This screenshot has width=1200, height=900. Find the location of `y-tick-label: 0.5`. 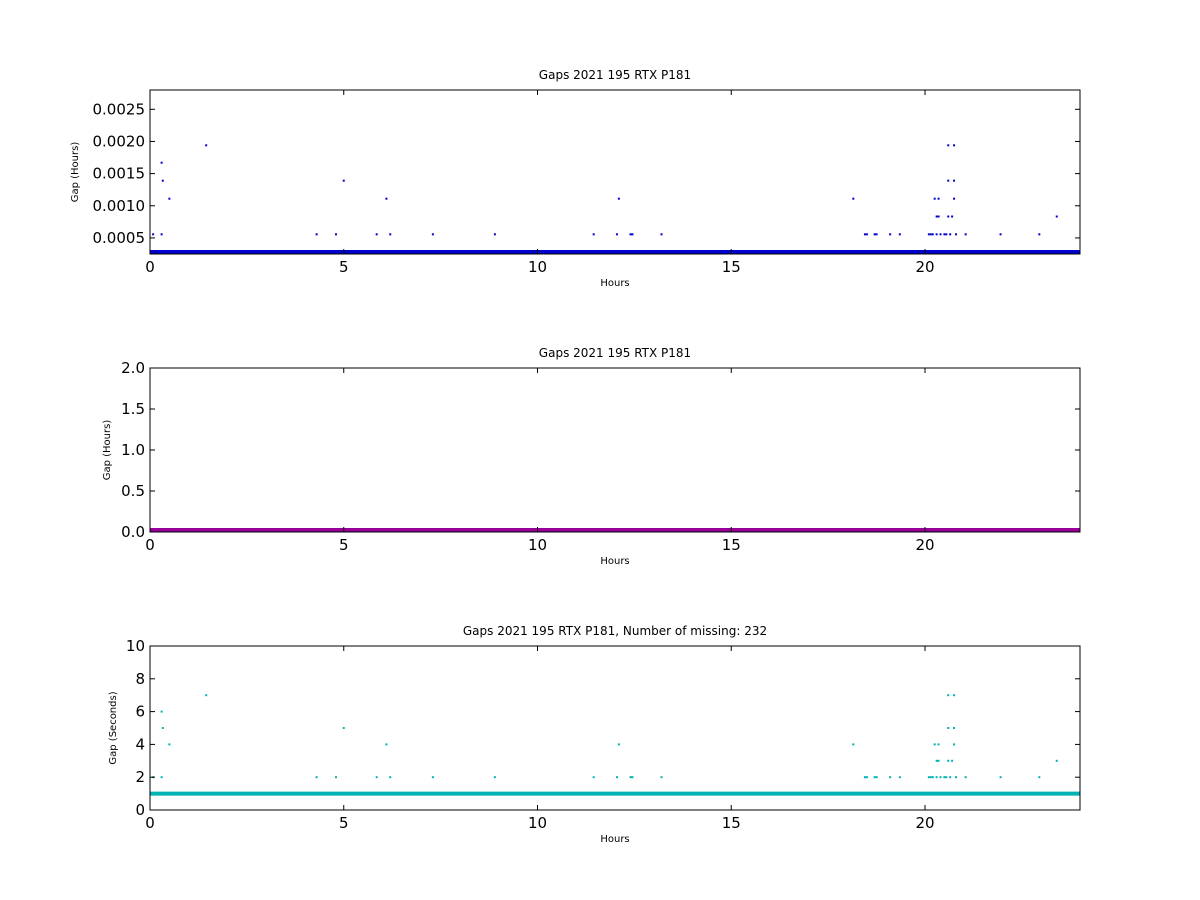

y-tick-label: 0.5 is located at coordinates (133, 491).